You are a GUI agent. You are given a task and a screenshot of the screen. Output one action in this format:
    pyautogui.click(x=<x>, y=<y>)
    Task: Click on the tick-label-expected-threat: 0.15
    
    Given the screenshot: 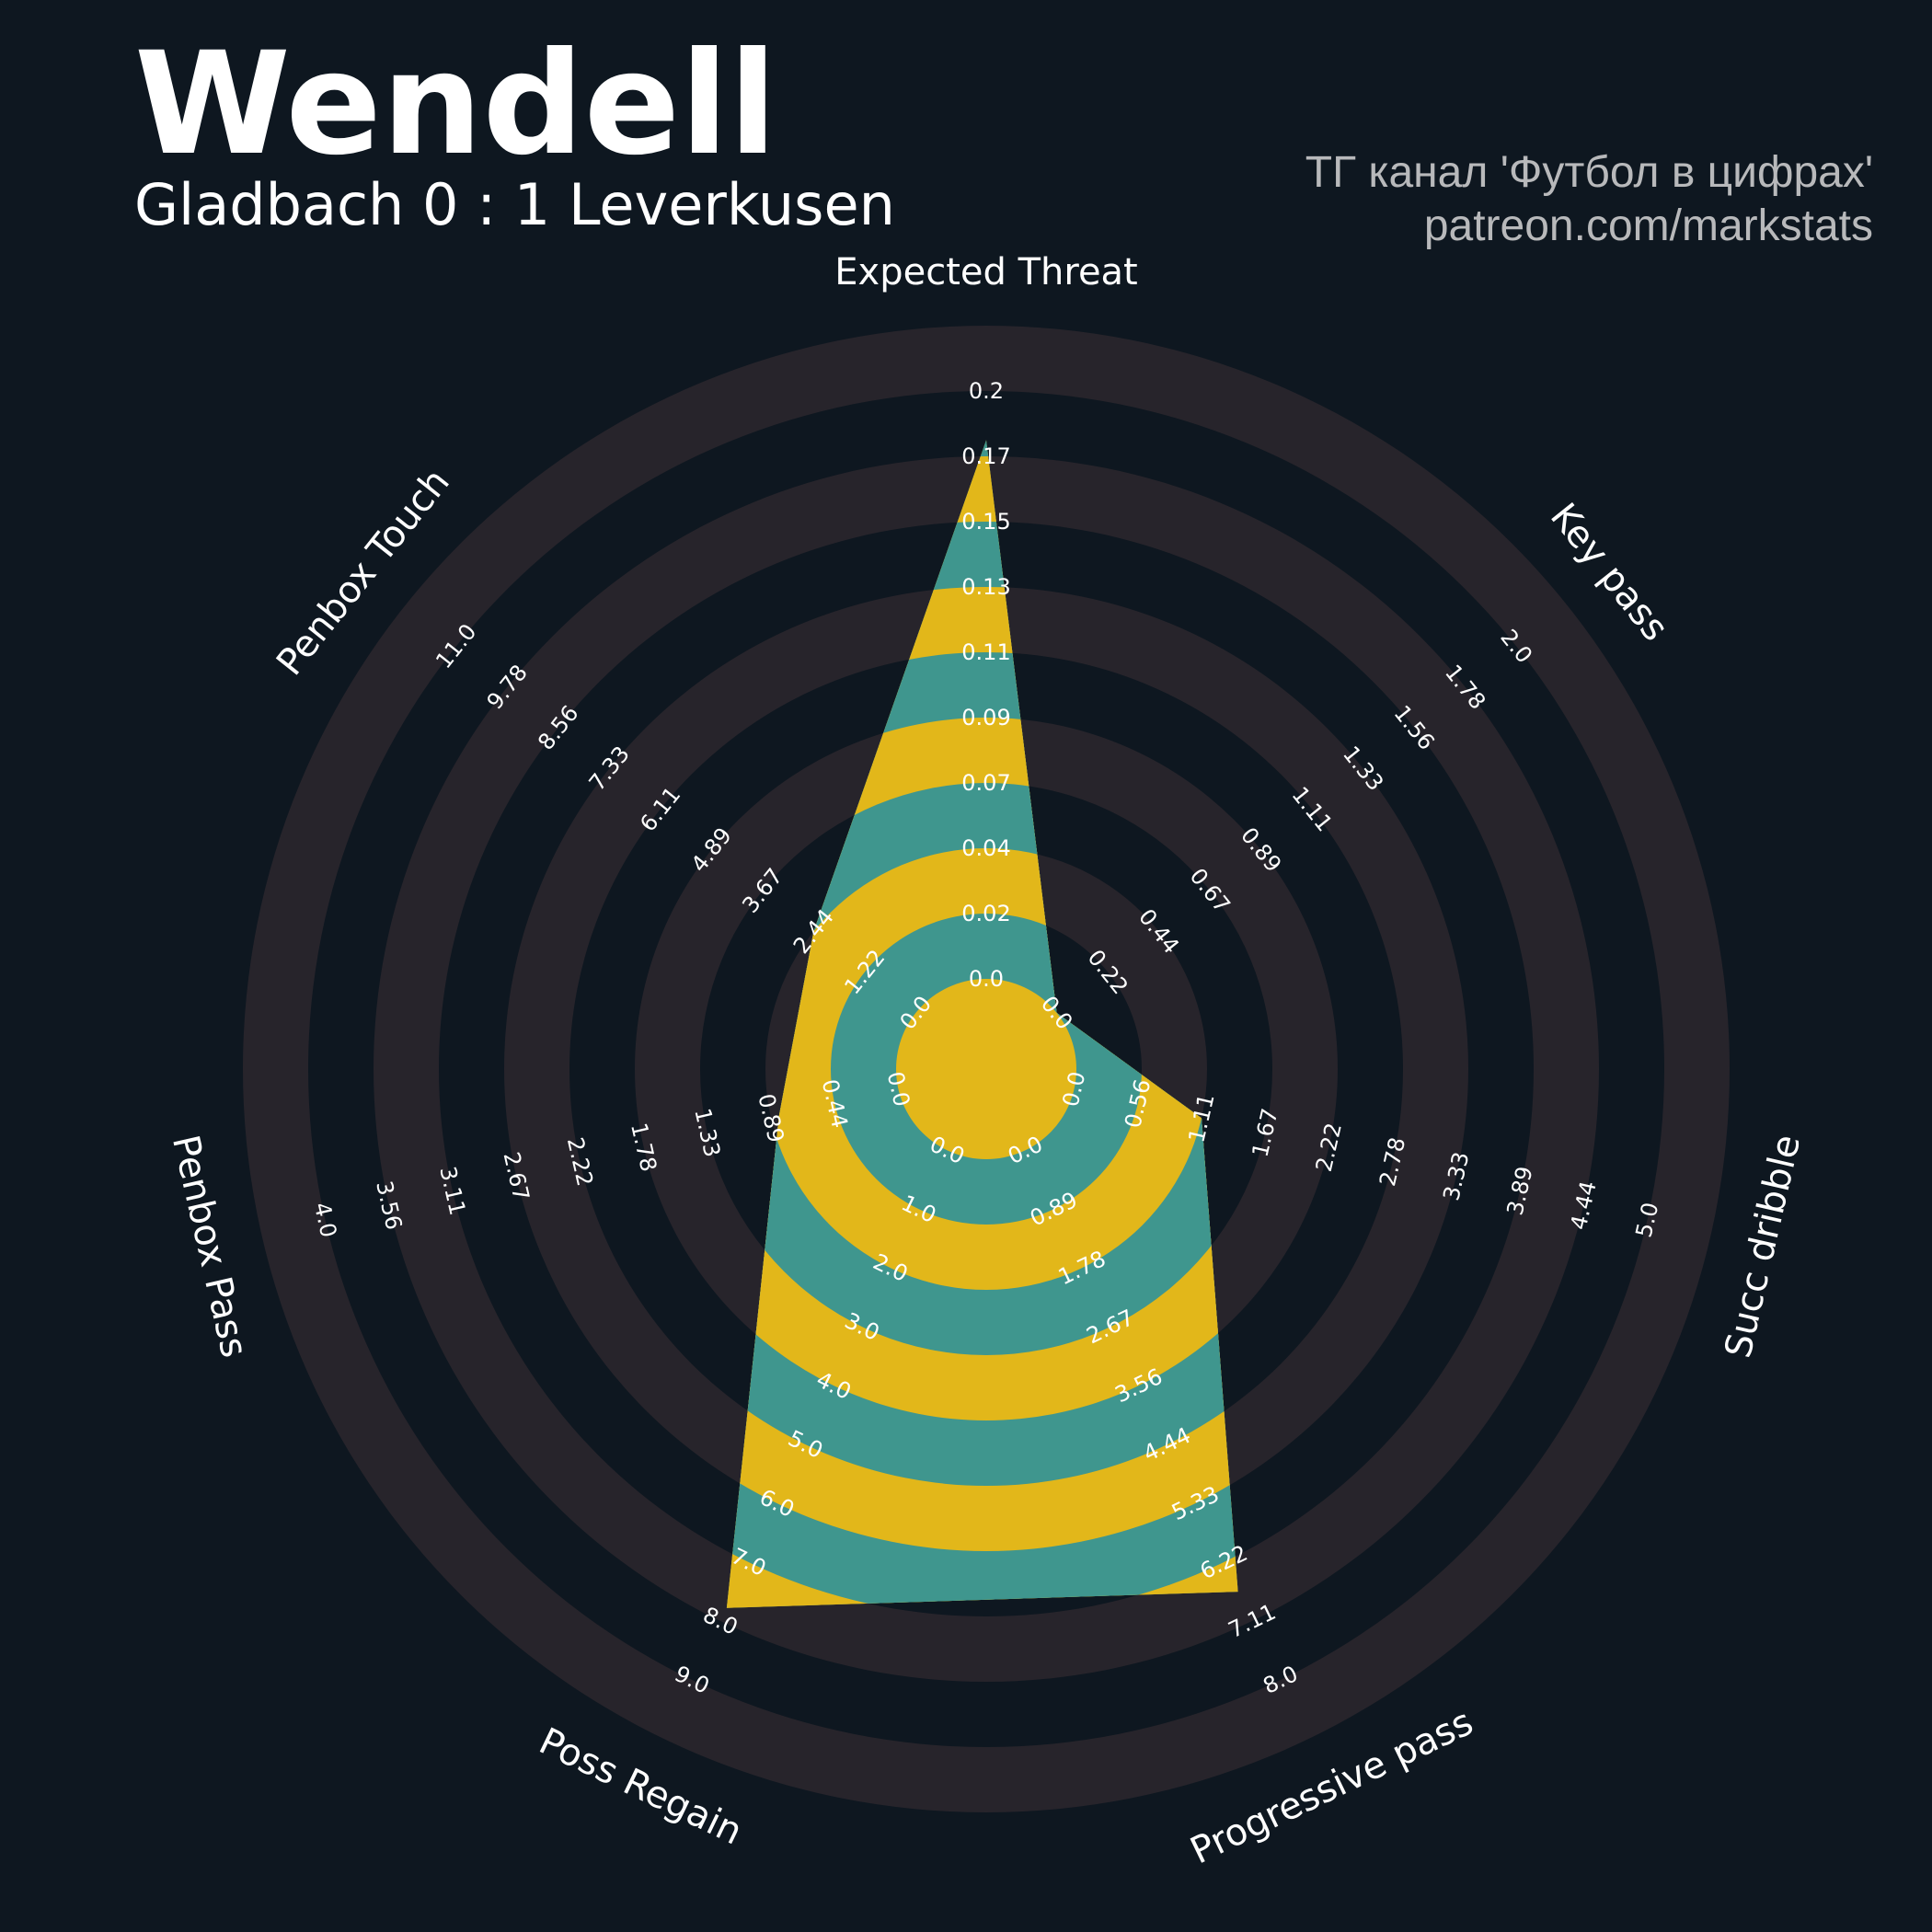 What is the action you would take?
    pyautogui.click(x=985, y=522)
    